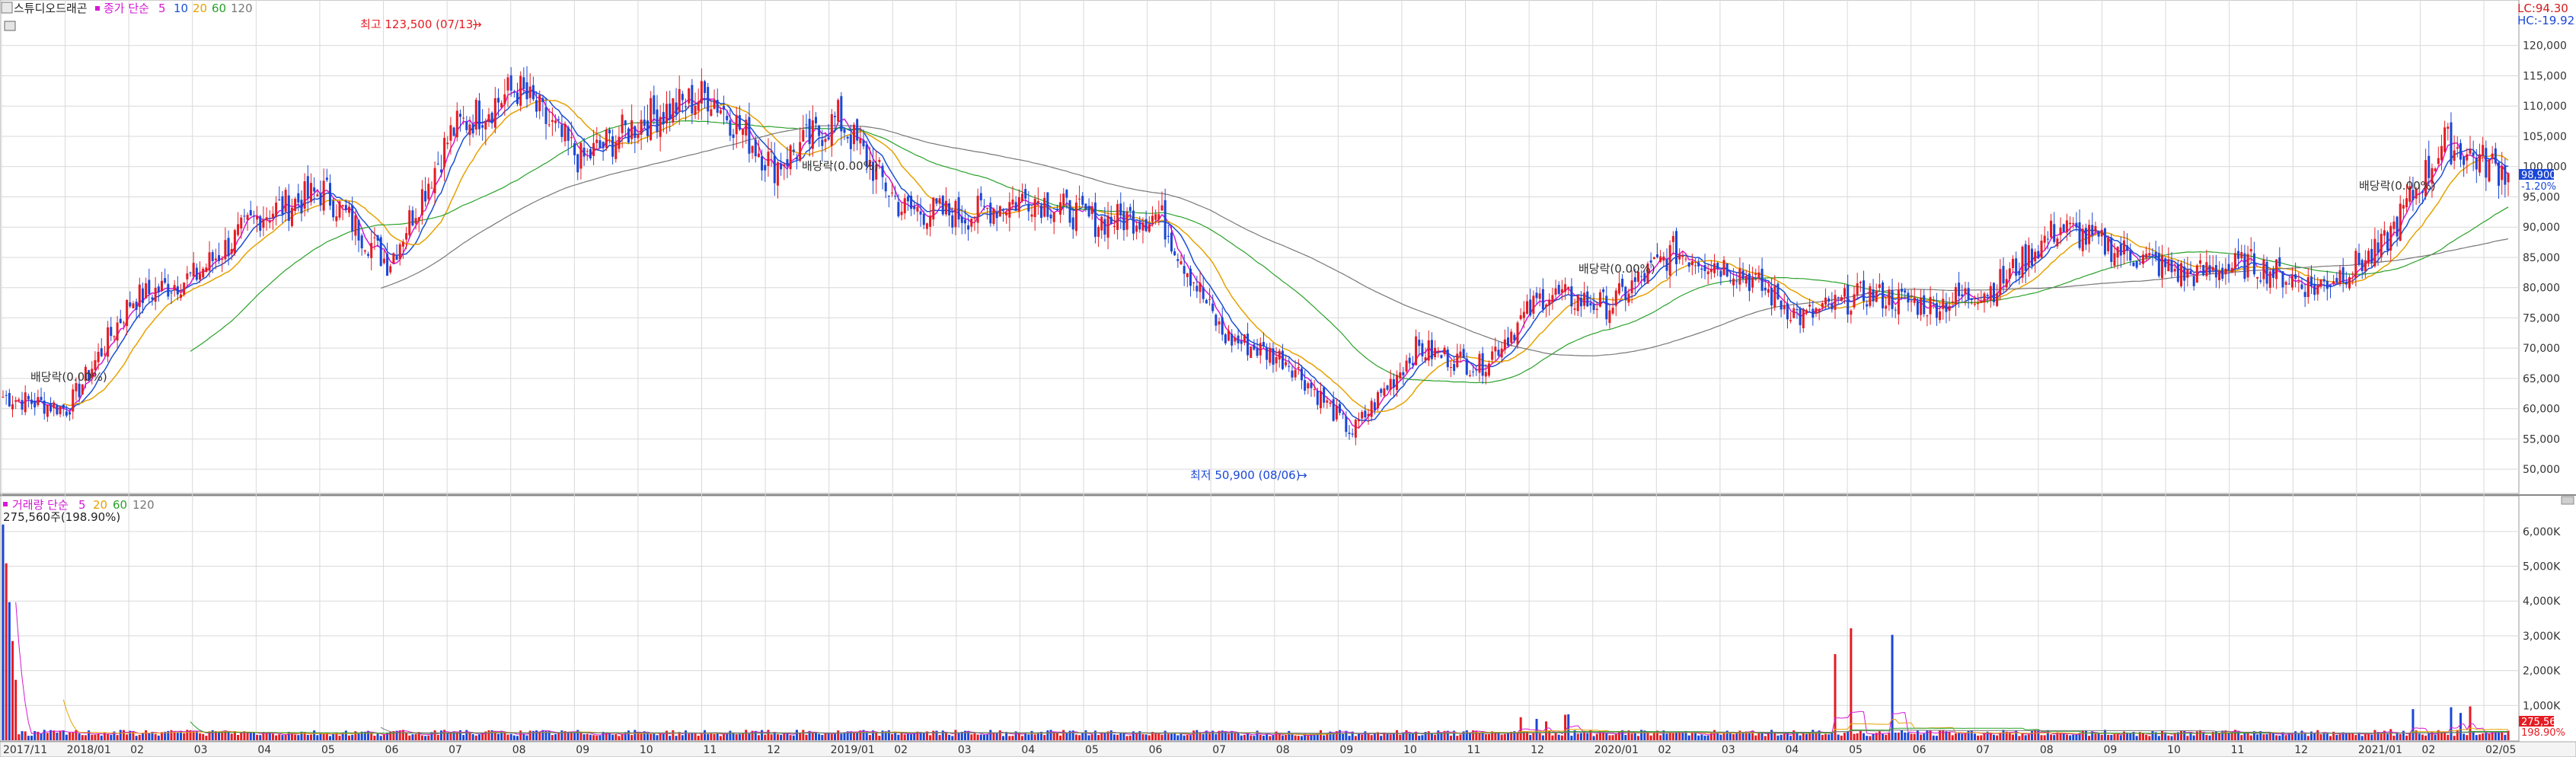  Describe the element at coordinates (10, 26) in the screenshot. I see `chart-menu-icon` at that location.